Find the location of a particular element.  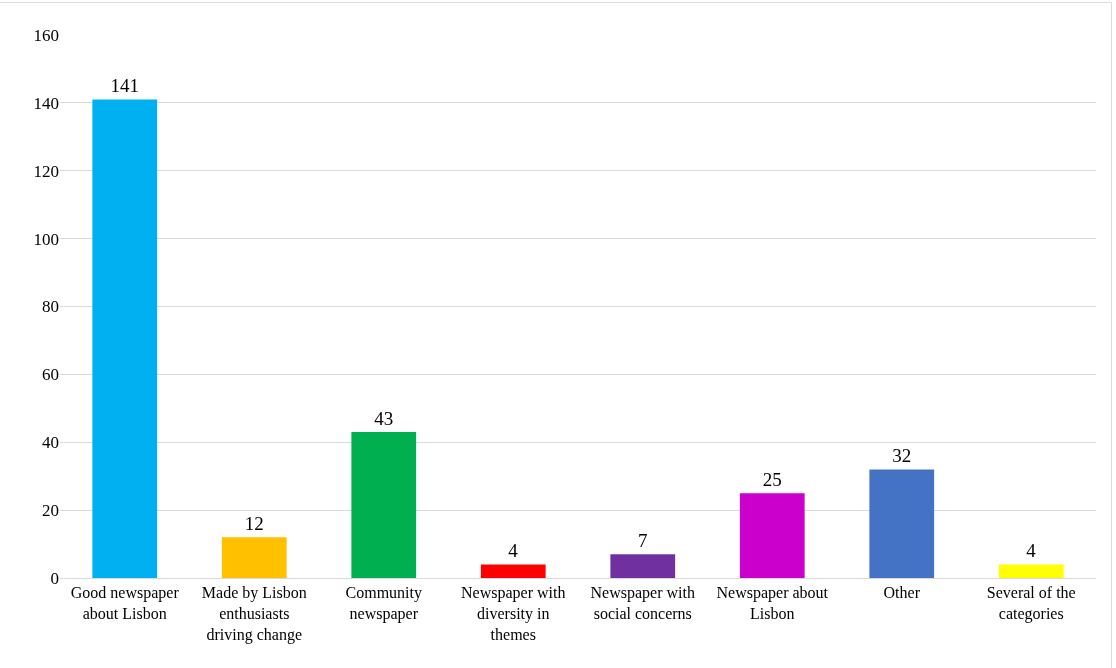

data-label: 32 is located at coordinates (902, 456).